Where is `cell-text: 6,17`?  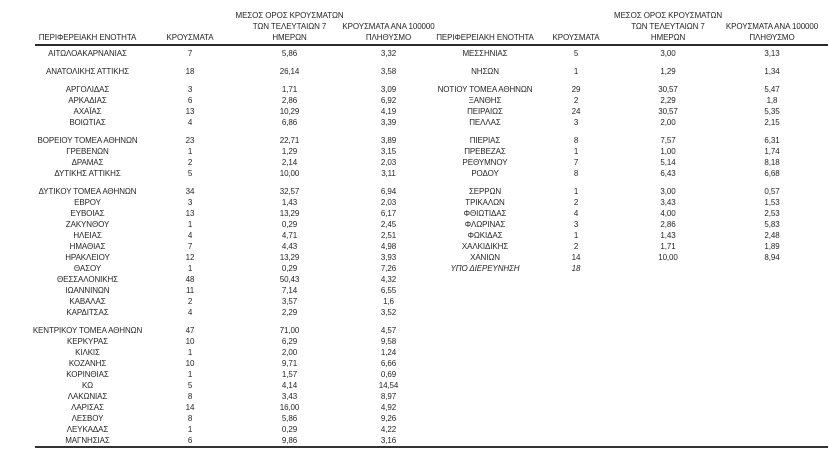 cell-text: 6,17 is located at coordinates (388, 214).